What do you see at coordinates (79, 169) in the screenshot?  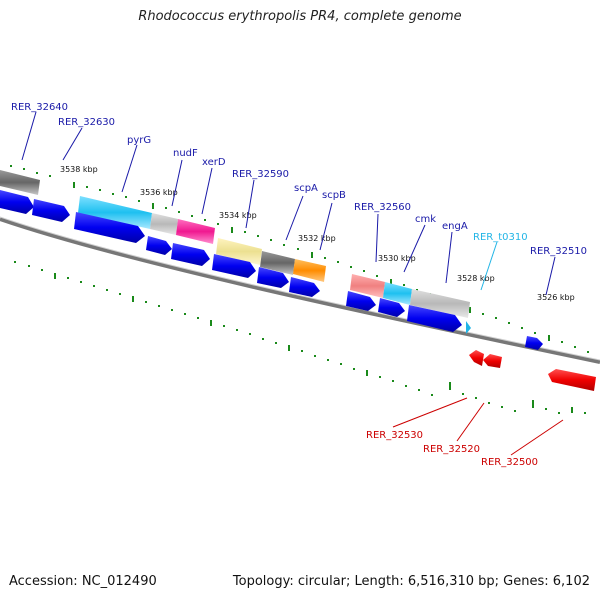 I see `scale-label: 3538 kbp` at bounding box center [79, 169].